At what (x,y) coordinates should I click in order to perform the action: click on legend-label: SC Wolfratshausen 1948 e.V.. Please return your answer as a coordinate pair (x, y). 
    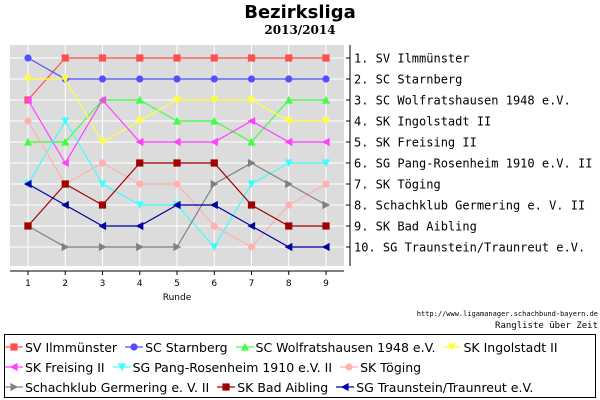
    Looking at the image, I should click on (345, 347).